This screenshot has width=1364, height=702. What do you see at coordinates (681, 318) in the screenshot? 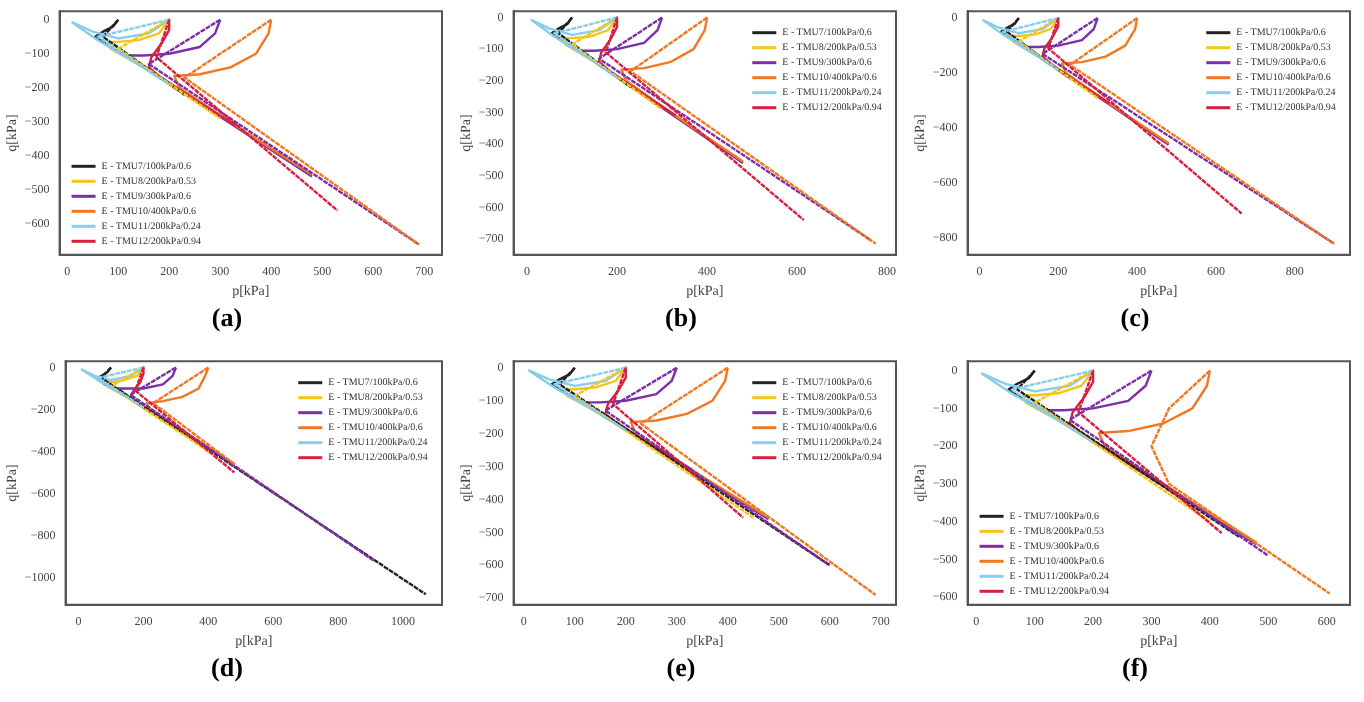
I see `text: (b)` at bounding box center [681, 318].